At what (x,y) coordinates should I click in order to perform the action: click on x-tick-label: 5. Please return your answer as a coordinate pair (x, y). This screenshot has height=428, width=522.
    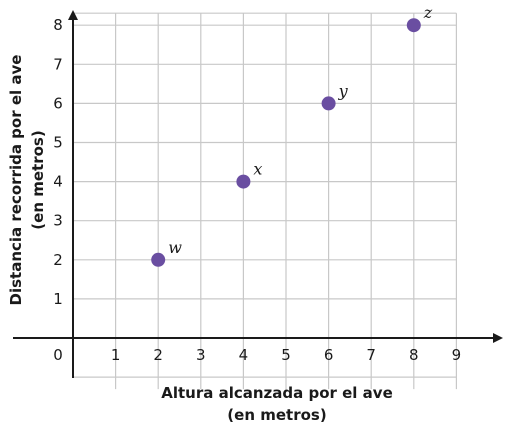
    Looking at the image, I should click on (286, 355).